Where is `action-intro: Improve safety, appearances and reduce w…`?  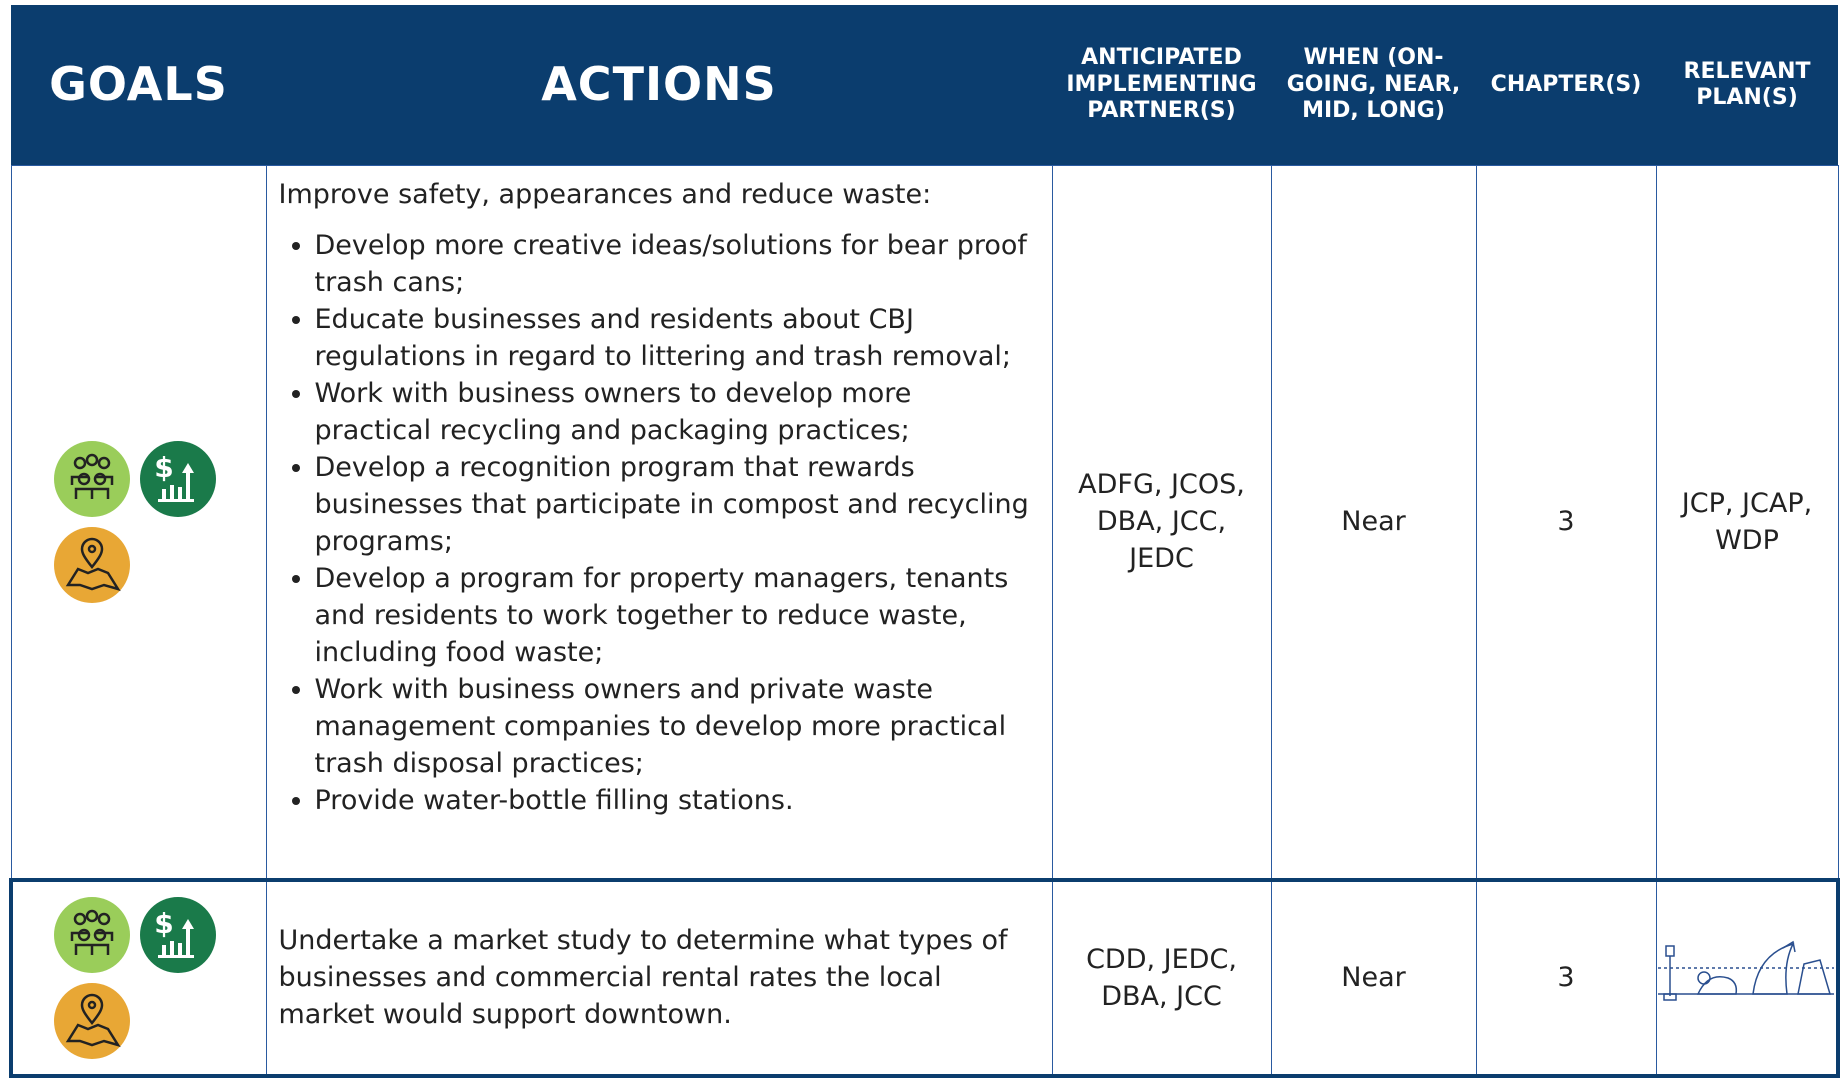
action-intro: Improve safety, appearances and reduce w… is located at coordinates (605, 194).